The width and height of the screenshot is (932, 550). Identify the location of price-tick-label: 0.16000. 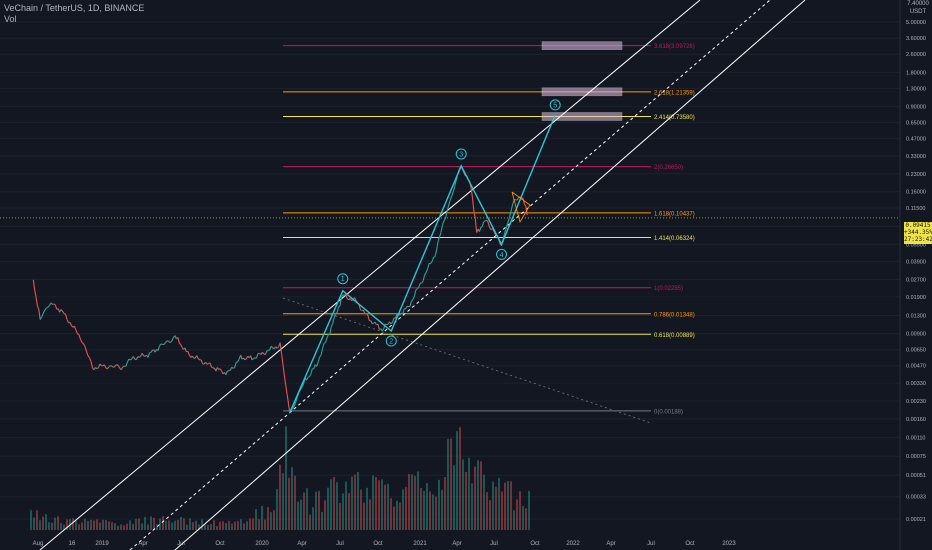
(916, 193).